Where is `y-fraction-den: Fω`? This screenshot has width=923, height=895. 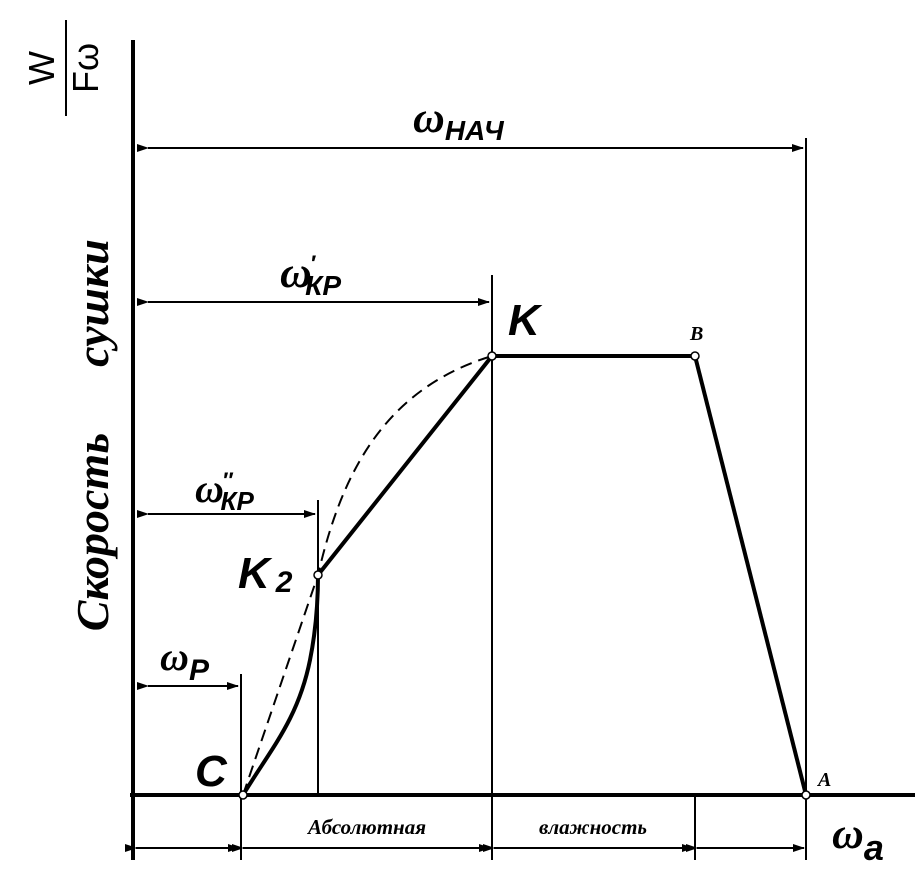
y-fraction-den: Fω is located at coordinates (85, 68).